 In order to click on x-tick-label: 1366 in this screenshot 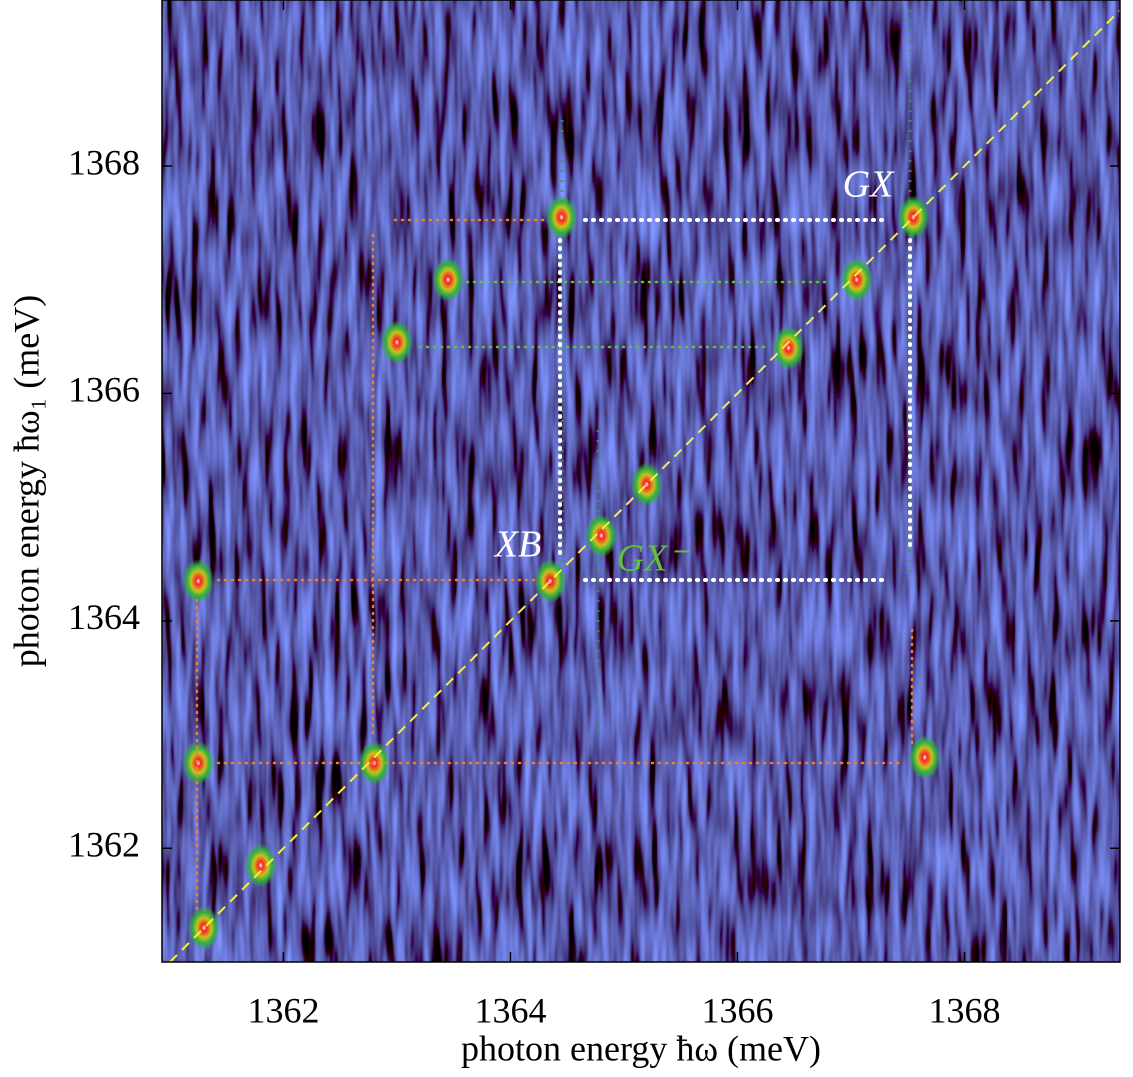, I will do `click(737, 1010)`.